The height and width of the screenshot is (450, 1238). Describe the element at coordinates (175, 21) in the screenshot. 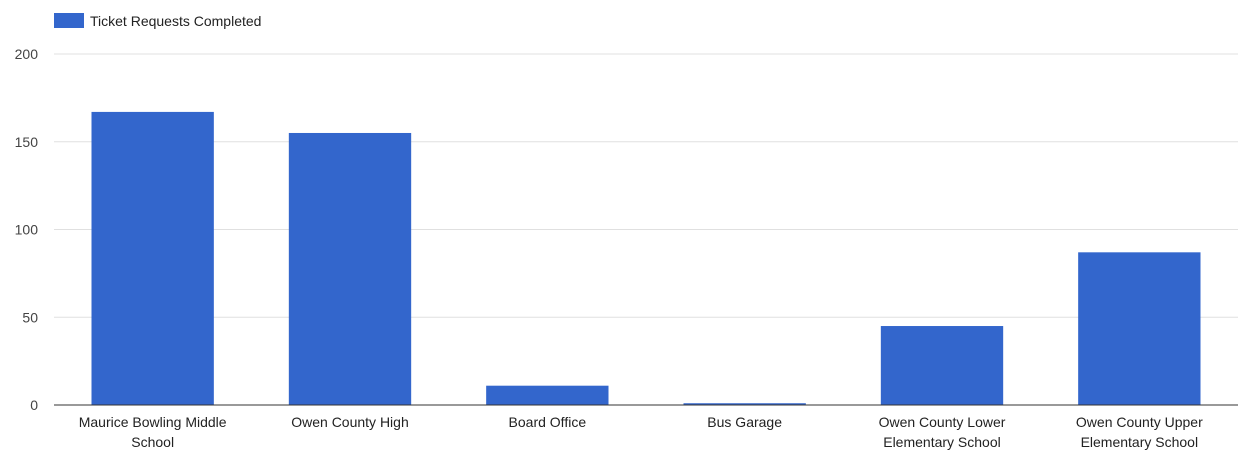

I see `legend-label: Ticket Requests Completed` at that location.